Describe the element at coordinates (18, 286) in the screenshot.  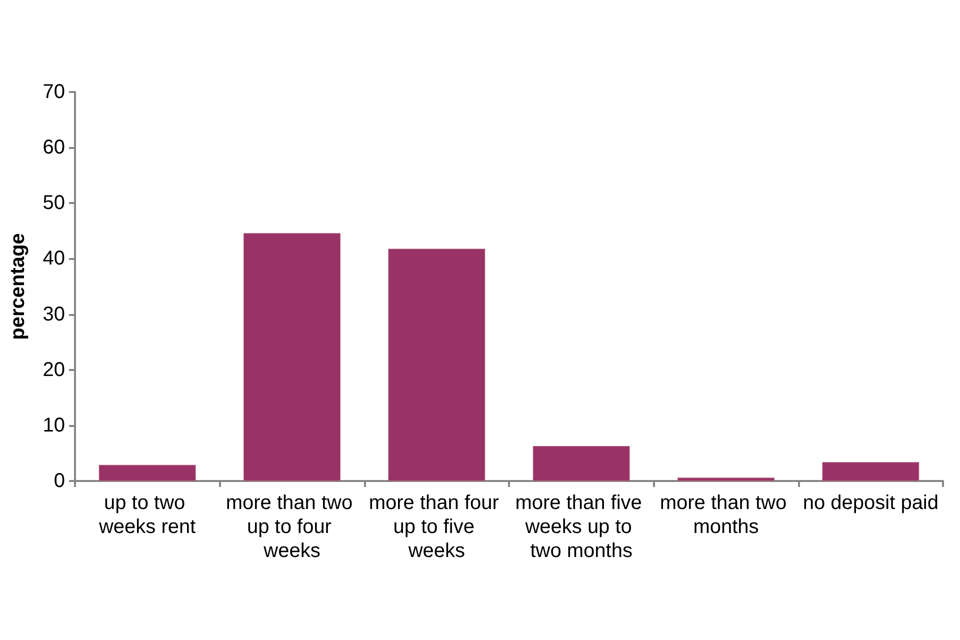
I see `y-axis-title: percentage` at that location.